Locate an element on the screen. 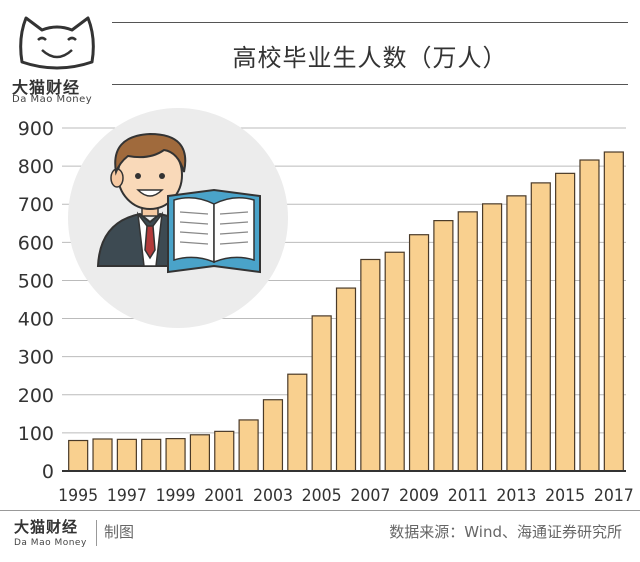 This screenshot has width=640, height=562. brand-logo: 大猫财经 Da Mao Money is located at coordinates (57, 57).